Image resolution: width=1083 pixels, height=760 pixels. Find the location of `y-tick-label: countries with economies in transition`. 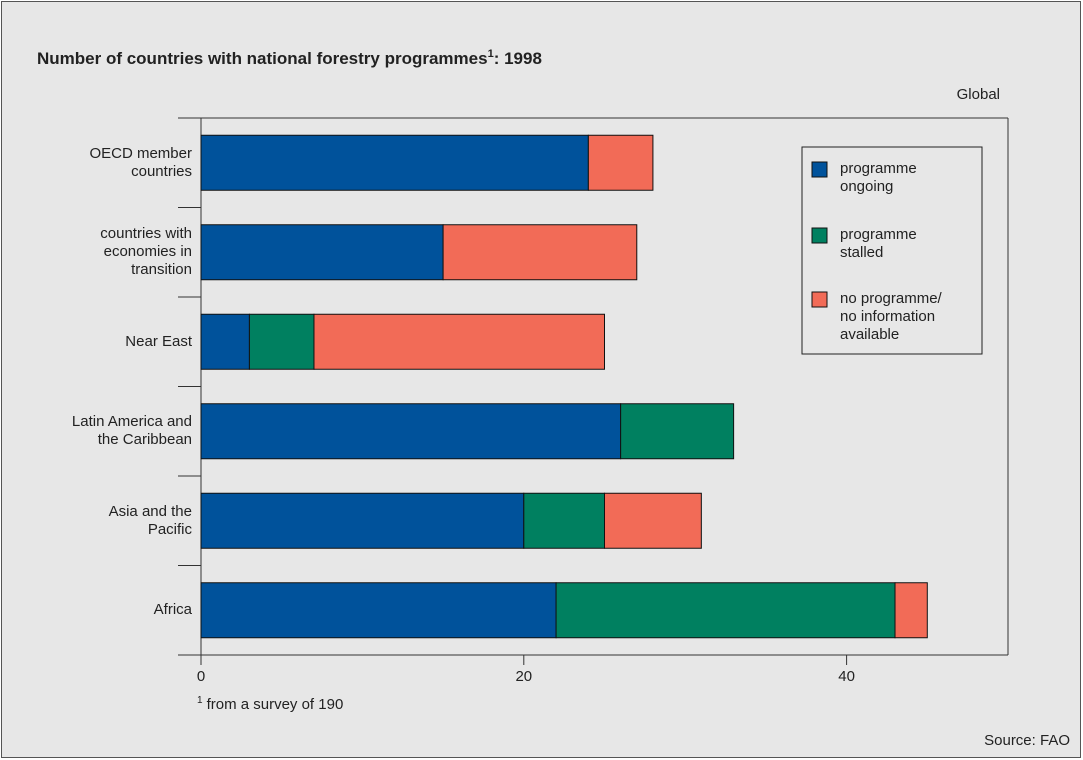

y-tick-label: countries with economies in transition is located at coordinates (146, 252).